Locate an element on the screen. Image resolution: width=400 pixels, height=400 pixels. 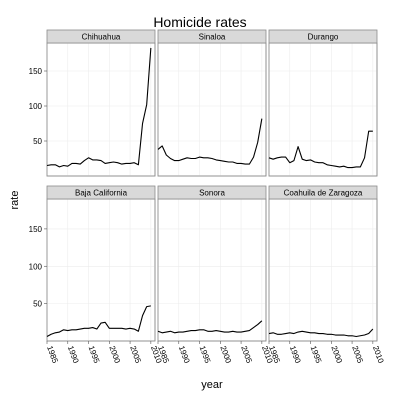
series-line-coahuila-de-zaragoza is located at coordinates (321, 333).